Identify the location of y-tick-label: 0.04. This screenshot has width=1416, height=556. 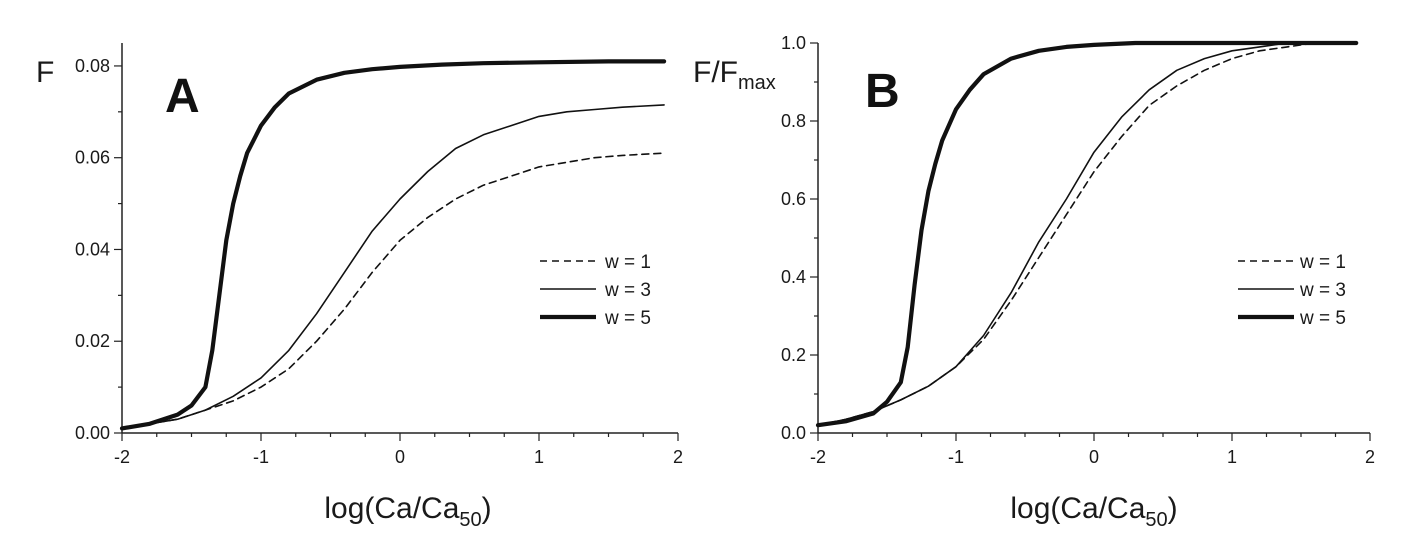
(92, 249).